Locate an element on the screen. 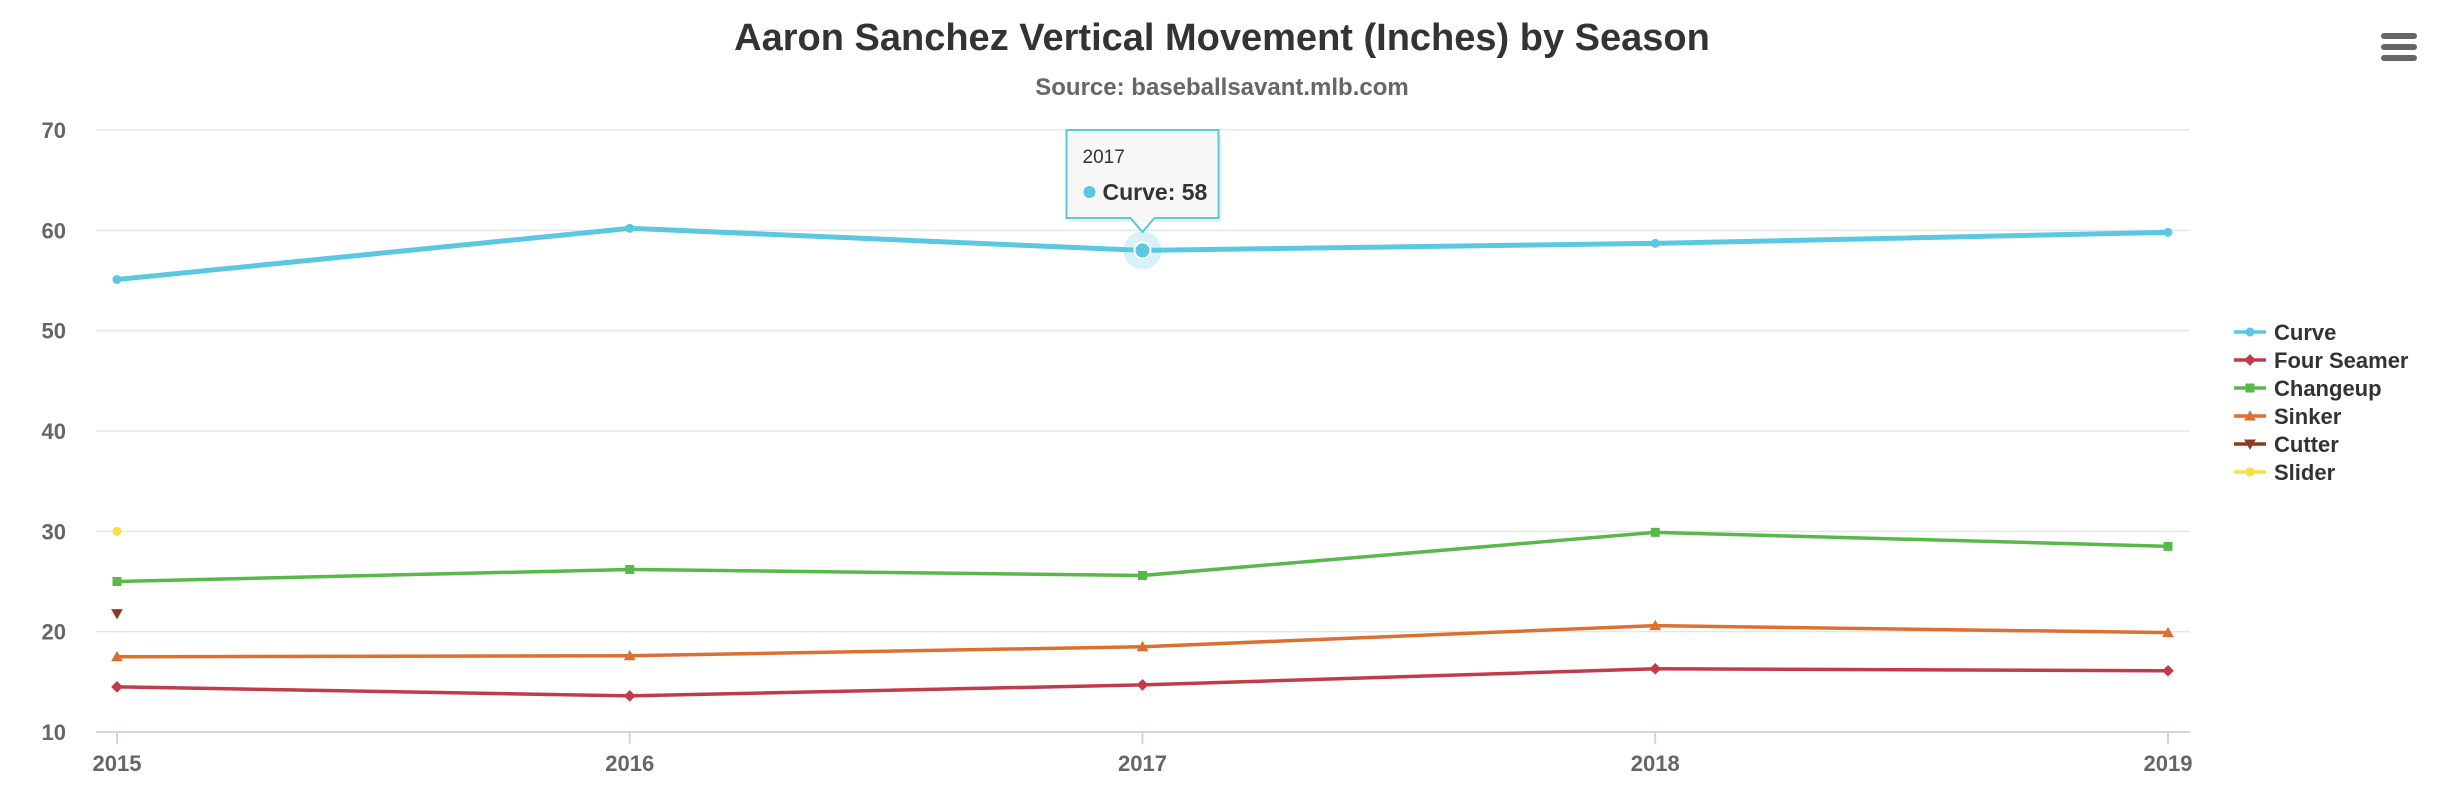  chart-subtitle: Source: baseballsavant.mlb.com is located at coordinates (1221, 87).